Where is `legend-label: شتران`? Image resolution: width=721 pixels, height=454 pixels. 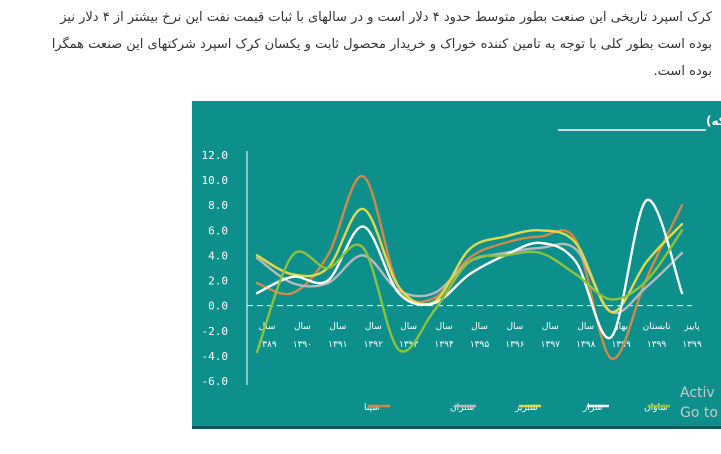
legend-label: شتران is located at coordinates (462, 408).